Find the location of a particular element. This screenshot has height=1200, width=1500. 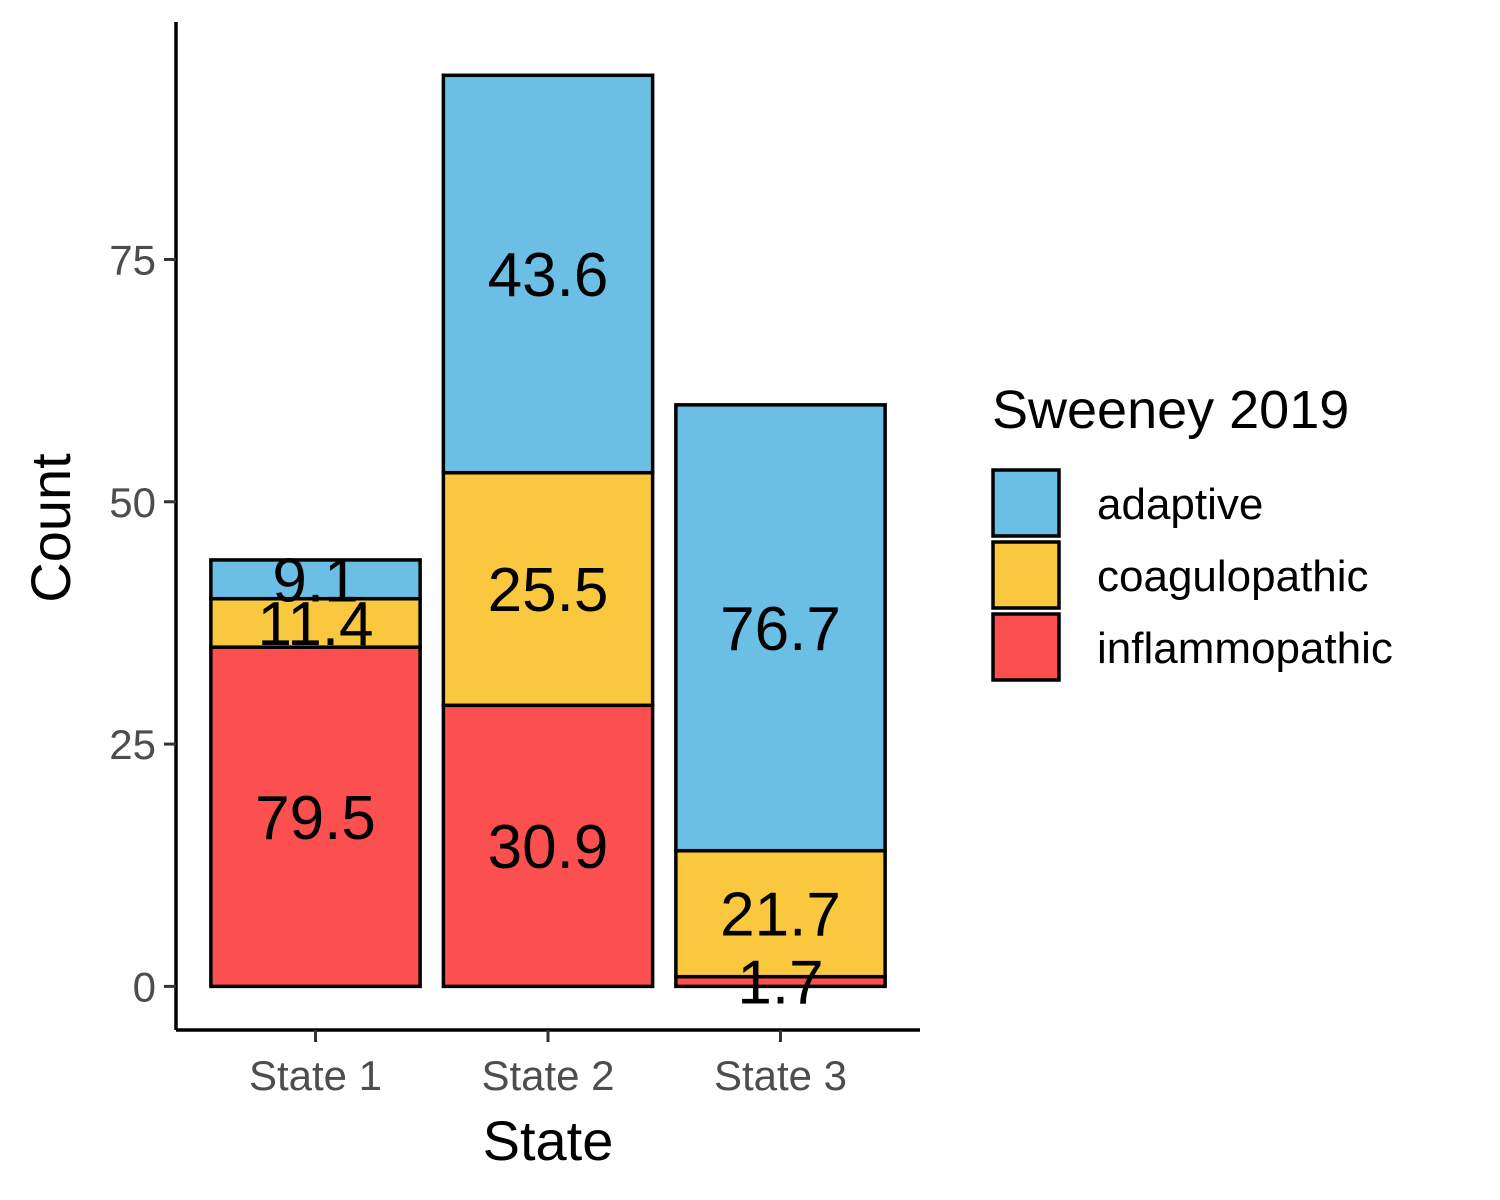

bar-value-label-adaptive-3: 76.7 is located at coordinates (780, 629).